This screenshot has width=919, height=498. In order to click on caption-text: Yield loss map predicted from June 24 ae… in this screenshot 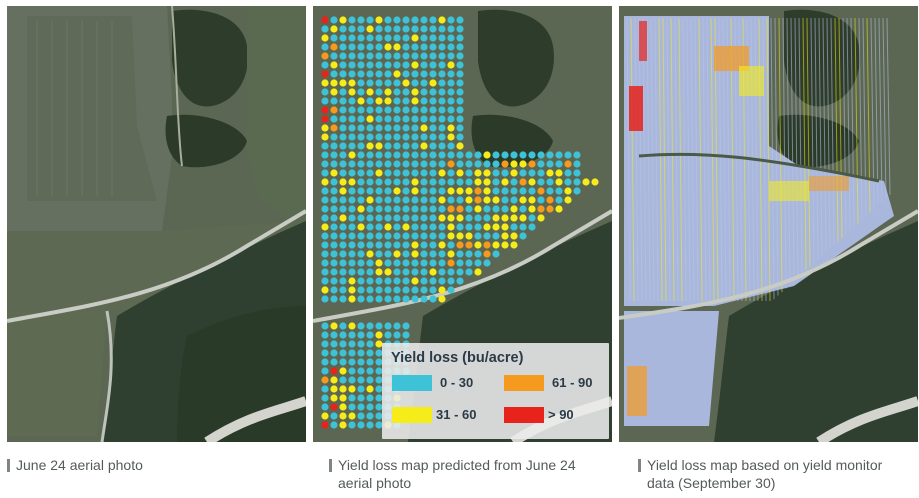, I will do `click(457, 474)`.